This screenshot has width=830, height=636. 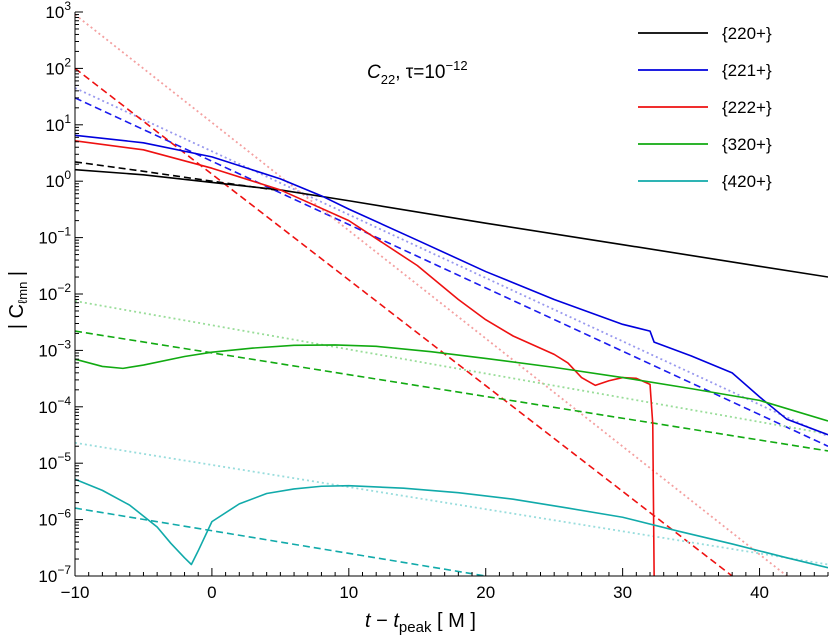 What do you see at coordinates (747, 33) in the screenshot?
I see `legend-label-0: {220+}` at bounding box center [747, 33].